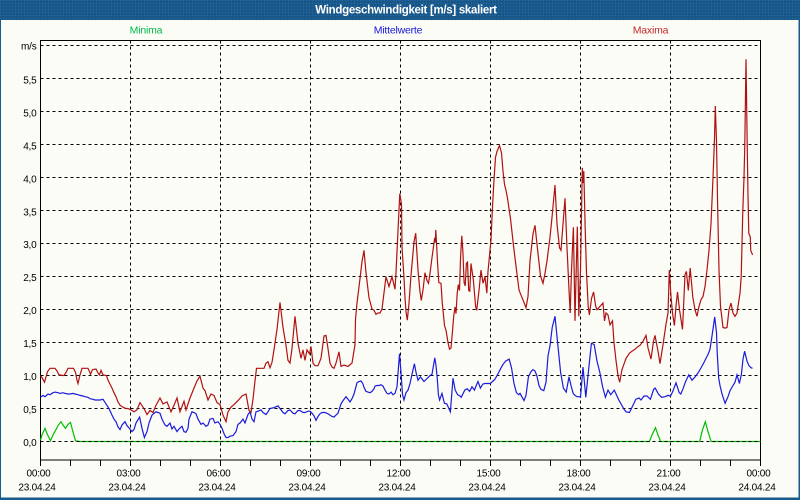 This screenshot has width=800, height=500. I want to click on svg-text: 12:00, so click(398, 474).